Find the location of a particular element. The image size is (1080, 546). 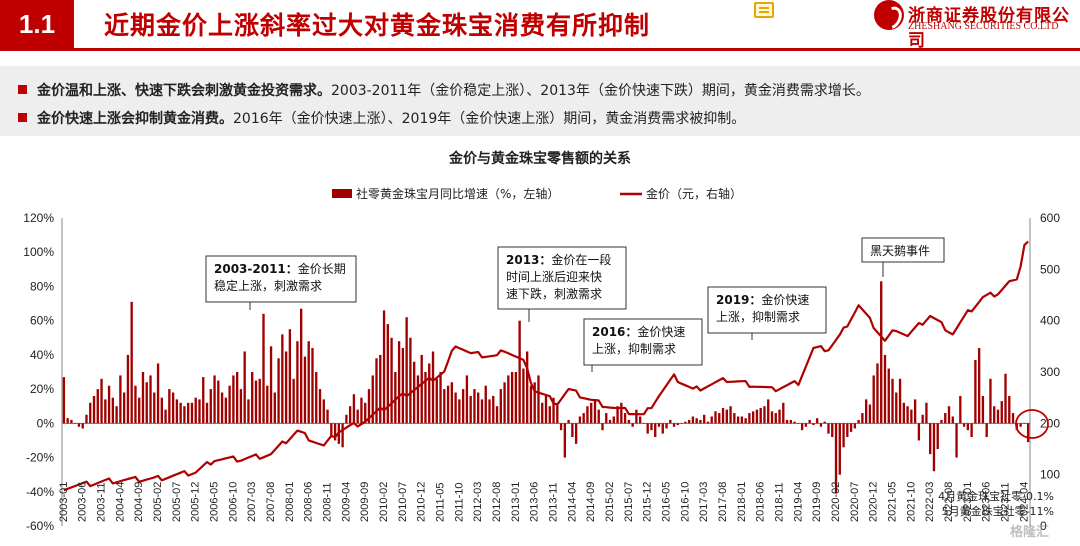

x-tick-label: 2003-06 is located at coordinates (83, 502).